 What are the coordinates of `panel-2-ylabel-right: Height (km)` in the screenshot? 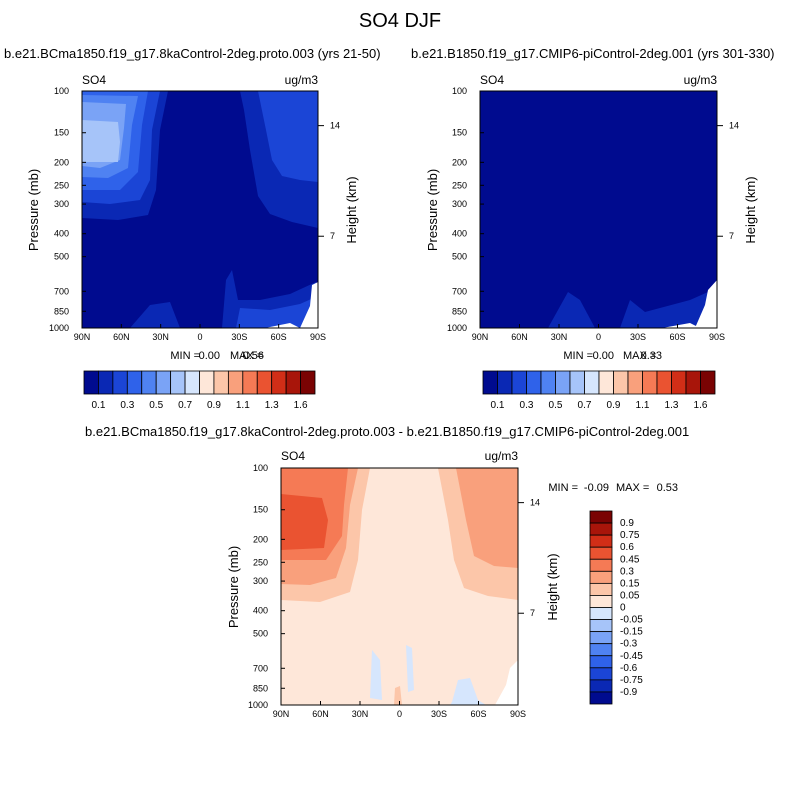 It's located at (750, 209).